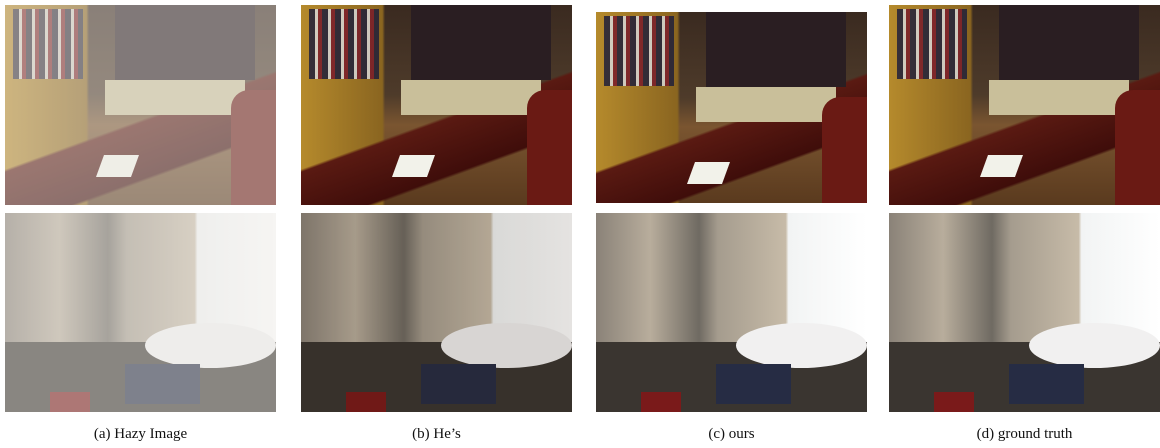 This screenshot has width=1160, height=448. Describe the element at coordinates (436, 434) in the screenshot. I see `caption: (b) He’s` at that location.